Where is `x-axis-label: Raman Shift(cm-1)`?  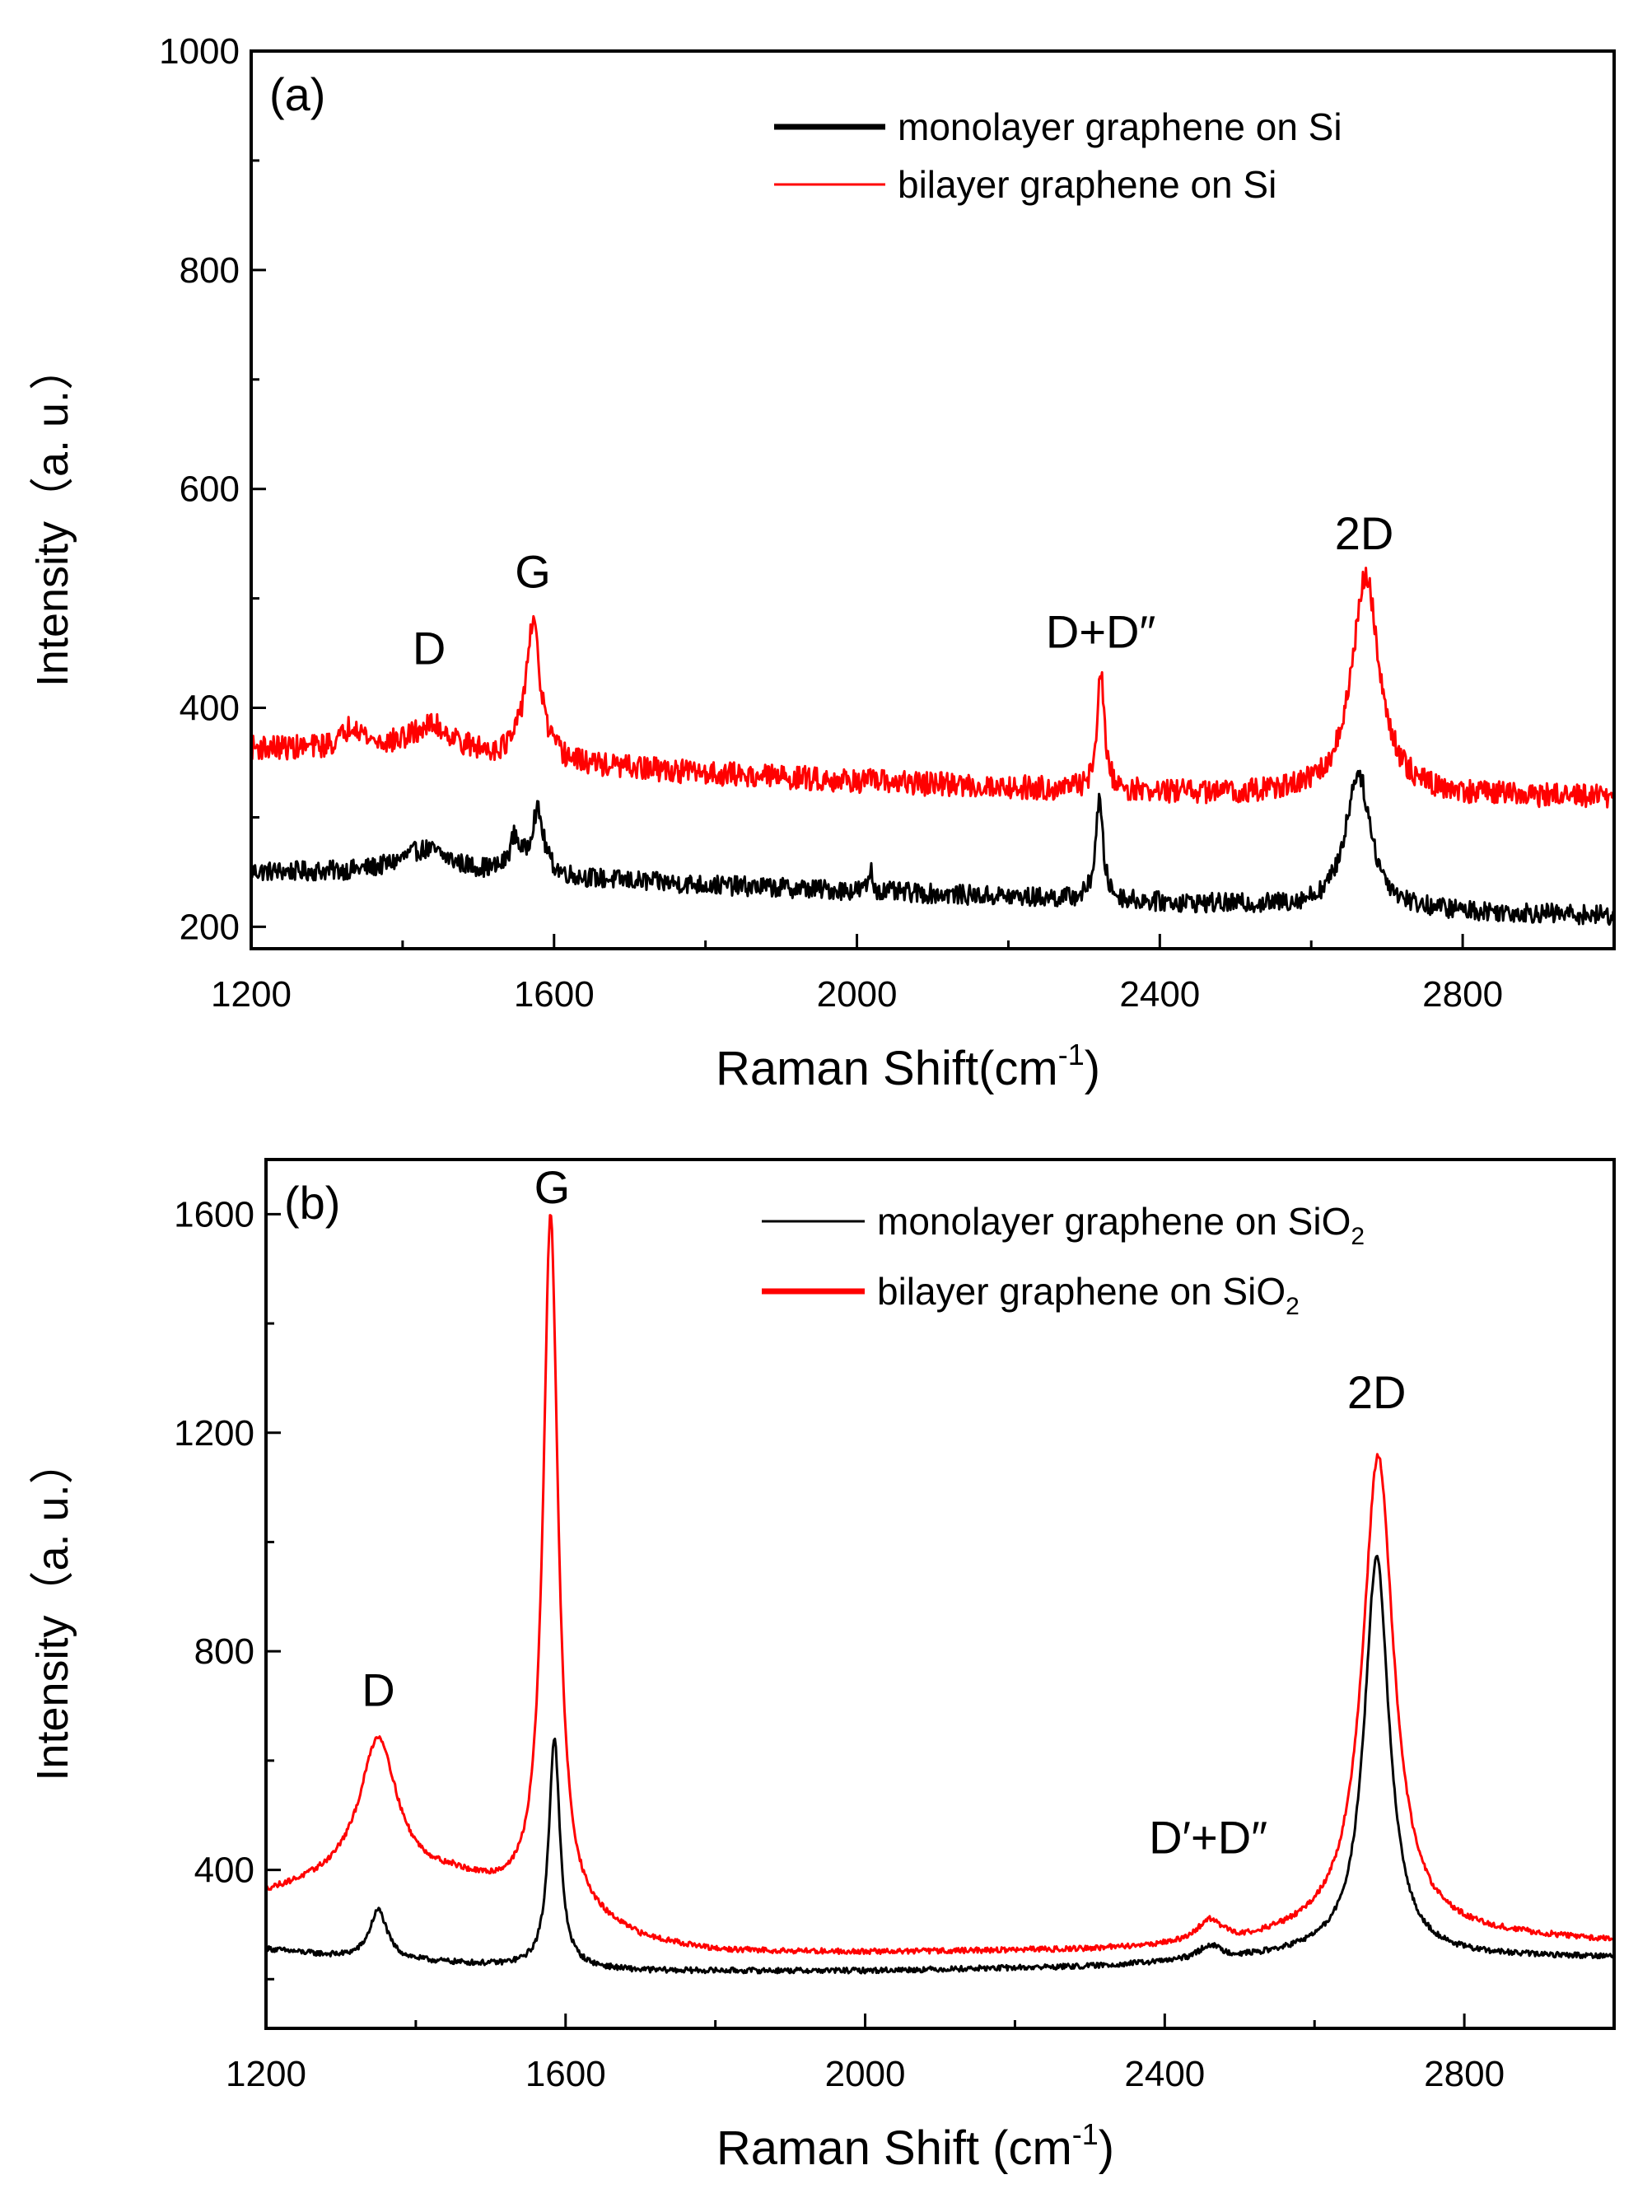 x-axis-label: Raman Shift(cm-1) is located at coordinates (908, 1066).